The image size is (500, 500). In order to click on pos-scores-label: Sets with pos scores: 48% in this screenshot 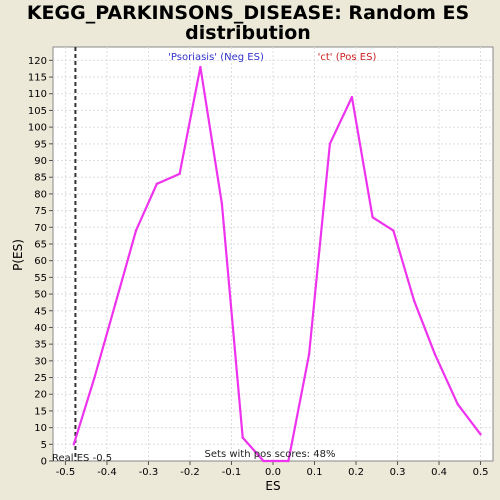, I will do `click(270, 454)`.